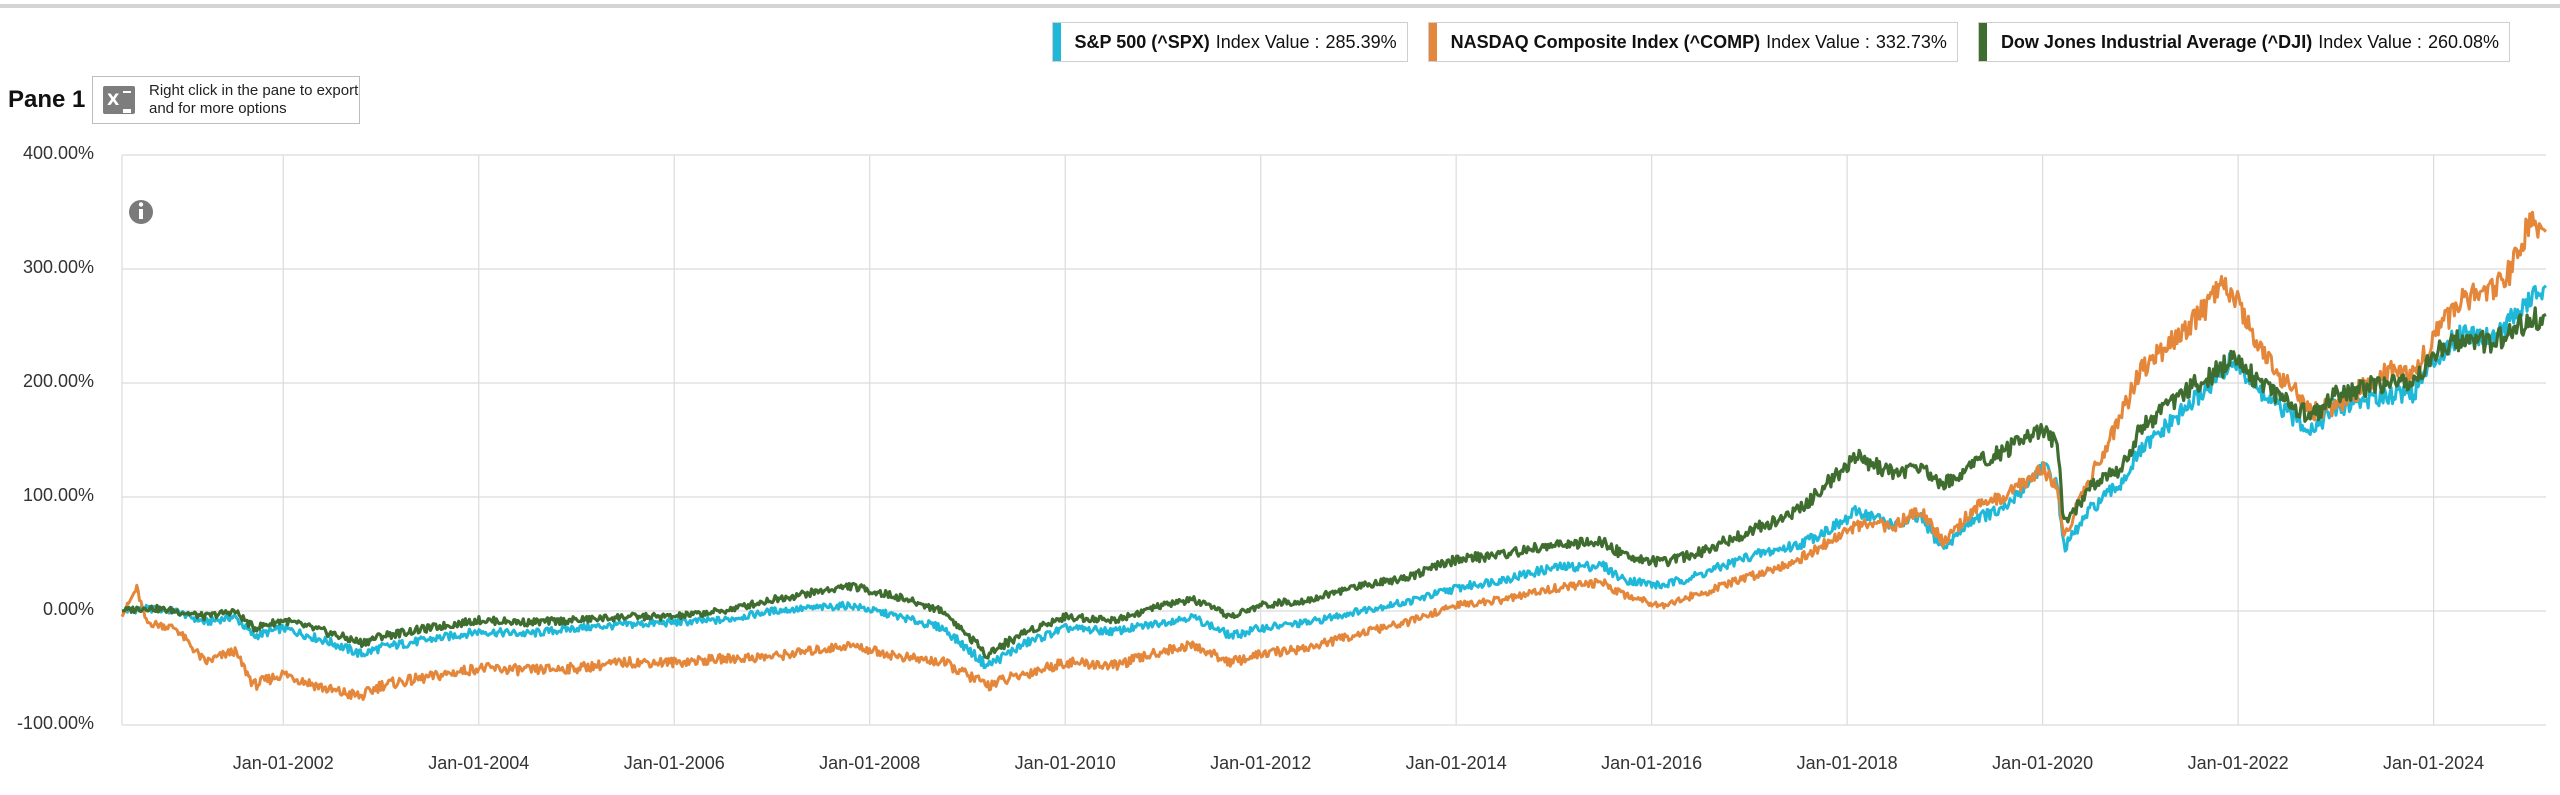  What do you see at coordinates (58, 381) in the screenshot?
I see `y-tick-label: 200.00%` at bounding box center [58, 381].